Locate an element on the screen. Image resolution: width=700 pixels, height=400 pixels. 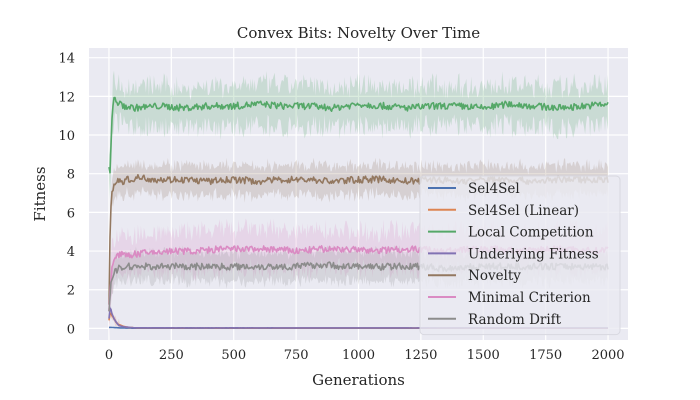
legend-label: Random Drift is located at coordinates (515, 320).